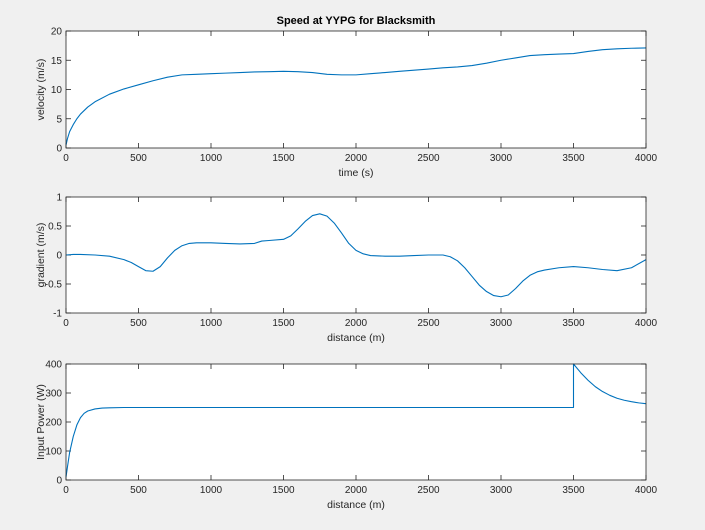  Describe the element at coordinates (53, 452) in the screenshot. I see `y-tick-label: 100` at that location.